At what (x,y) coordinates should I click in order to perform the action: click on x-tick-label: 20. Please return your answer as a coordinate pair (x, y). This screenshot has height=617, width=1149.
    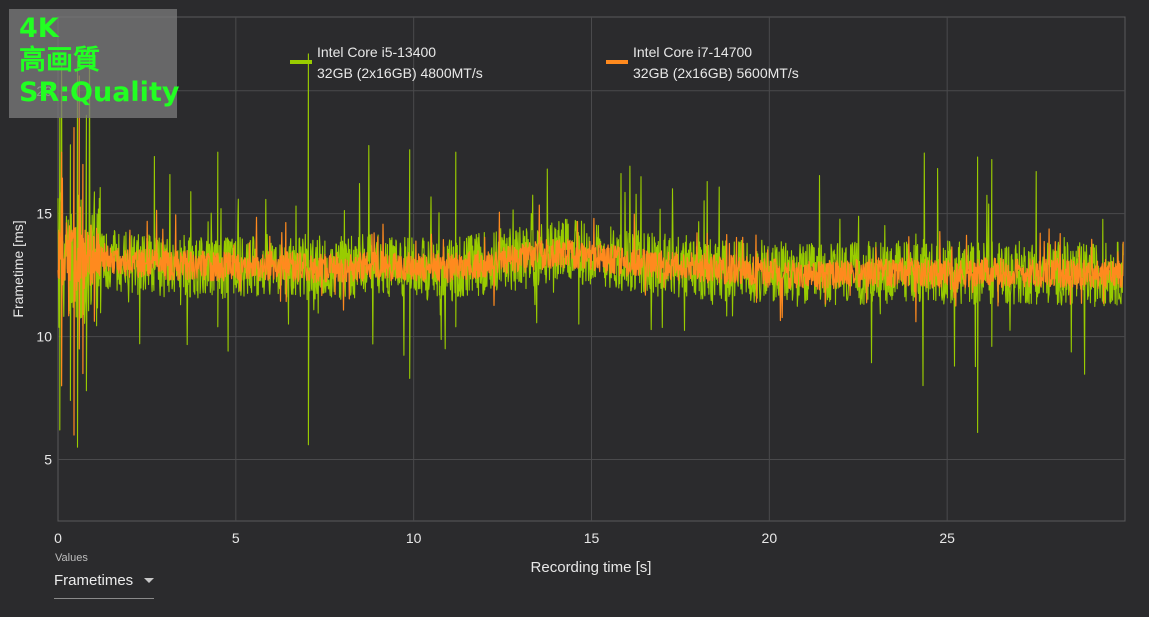
    Looking at the image, I should click on (770, 538).